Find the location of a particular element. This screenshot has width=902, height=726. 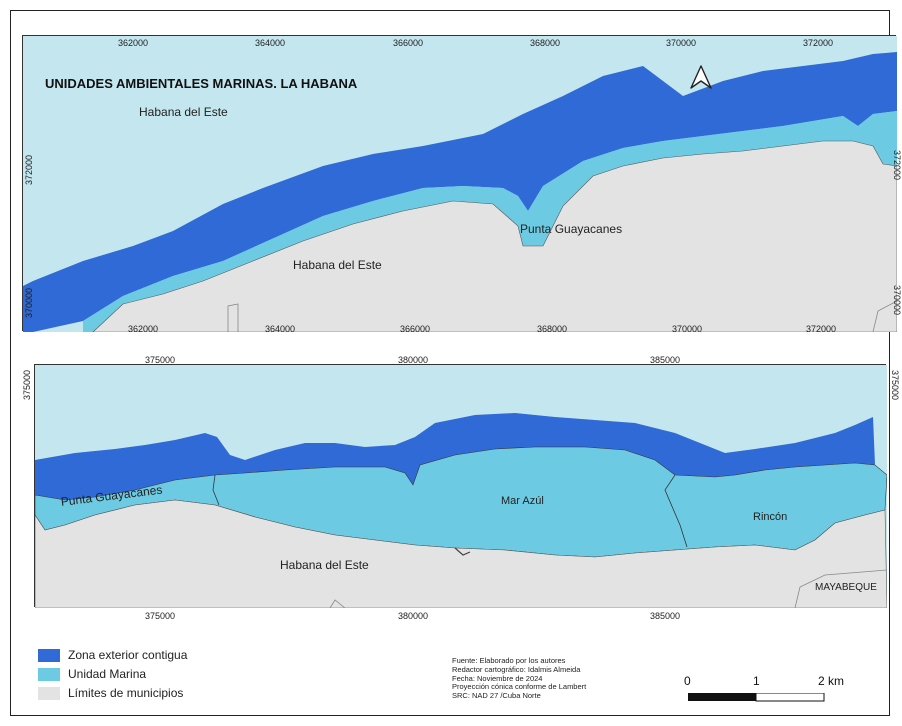

map-title: UNIDADES AMBIENTALES MARINAS. LA HABANA is located at coordinates (201, 83).